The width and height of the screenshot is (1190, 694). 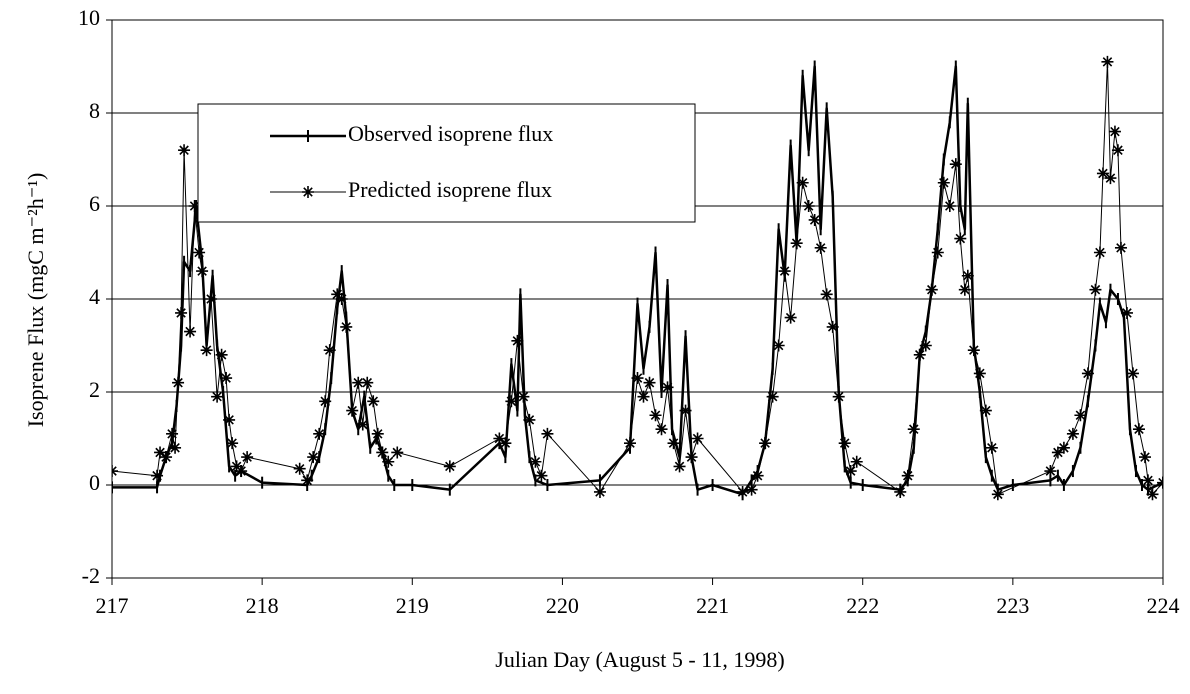 I want to click on y-tick-label: 10, so click(x=89, y=17).